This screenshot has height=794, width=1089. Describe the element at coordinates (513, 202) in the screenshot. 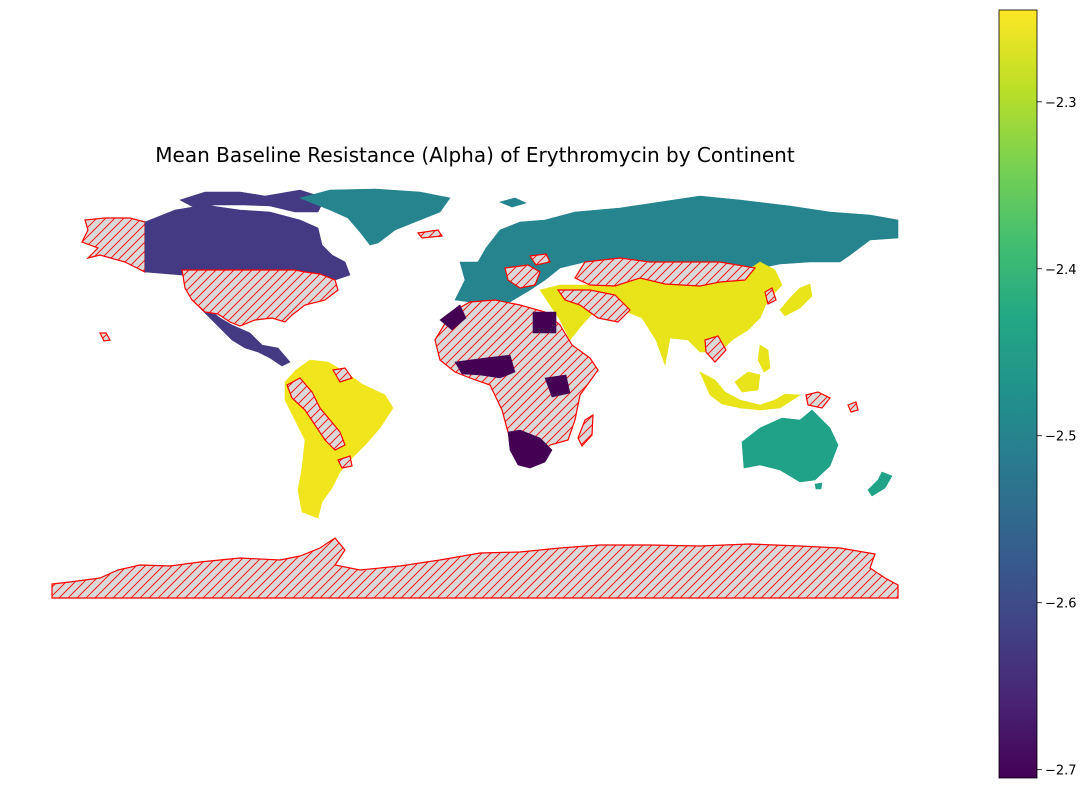

I see `region-iceland` at that location.